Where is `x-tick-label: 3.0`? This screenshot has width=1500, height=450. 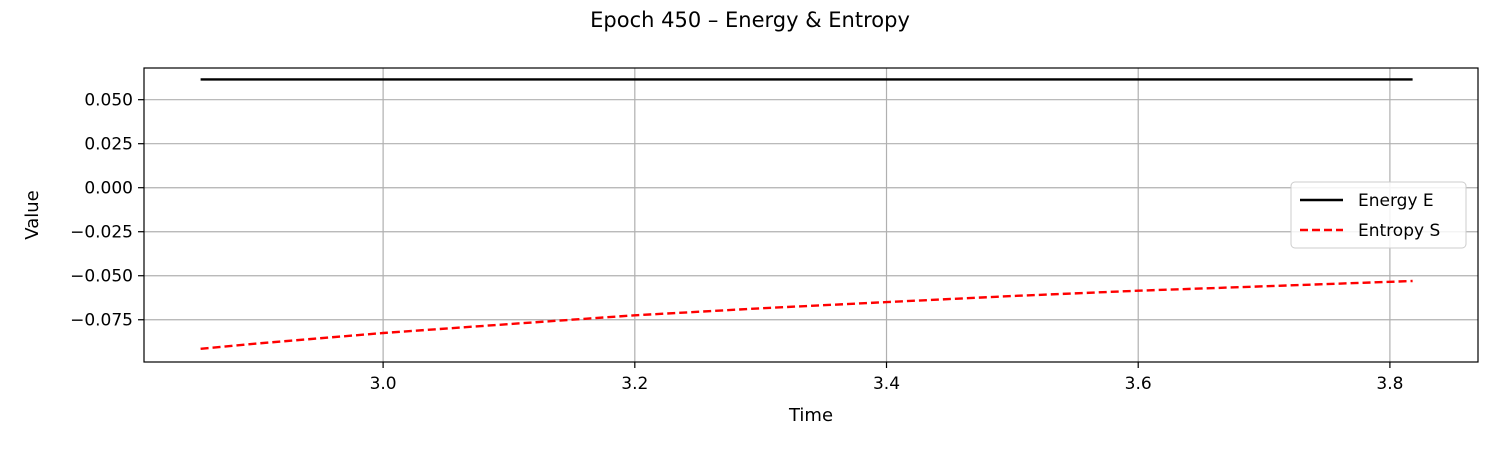
x-tick-label: 3.0 is located at coordinates (383, 384).